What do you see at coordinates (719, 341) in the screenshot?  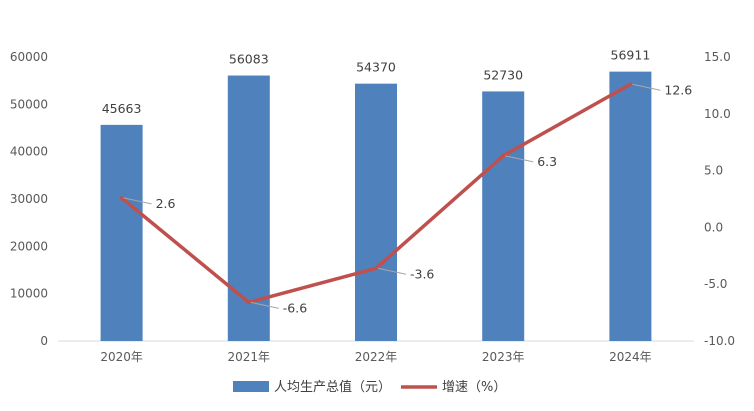 I see `y-right-tick-label: -10.0` at bounding box center [719, 341].